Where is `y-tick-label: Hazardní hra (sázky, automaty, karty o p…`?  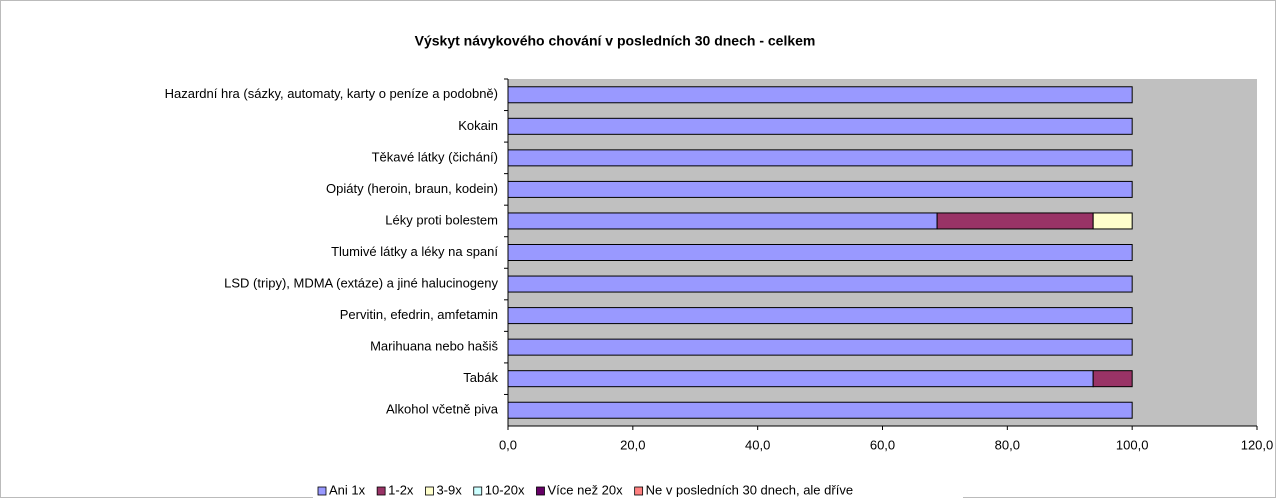 y-tick-label: Hazardní hra (sázky, automaty, karty o p… is located at coordinates (331, 93).